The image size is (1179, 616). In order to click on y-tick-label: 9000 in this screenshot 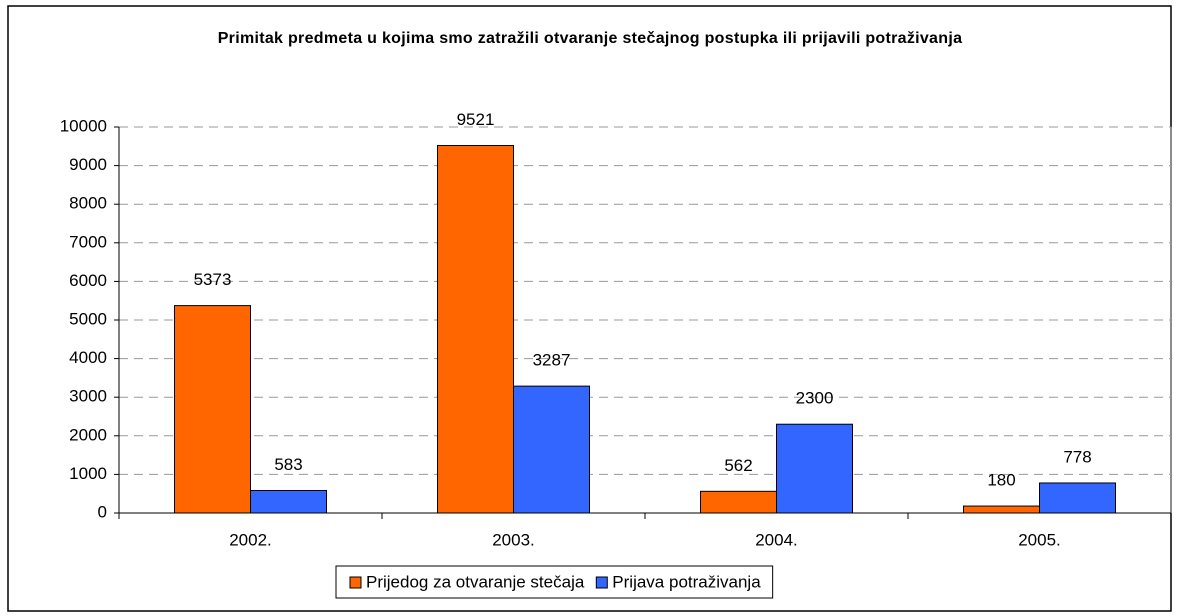, I will do `click(88, 164)`.